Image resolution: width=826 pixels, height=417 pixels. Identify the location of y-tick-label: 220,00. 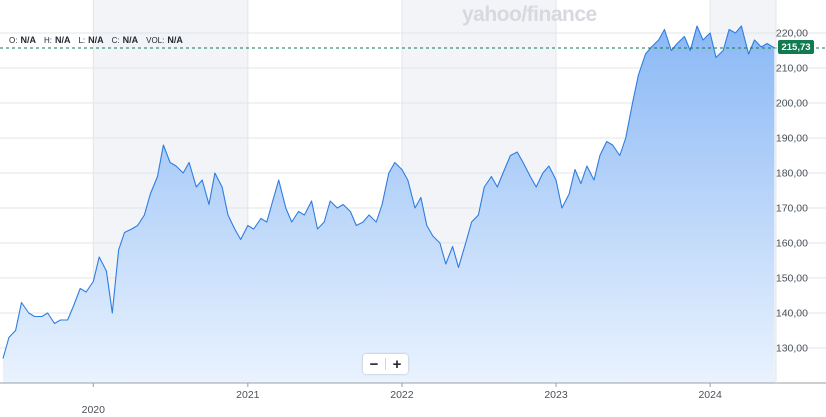
(792, 34).